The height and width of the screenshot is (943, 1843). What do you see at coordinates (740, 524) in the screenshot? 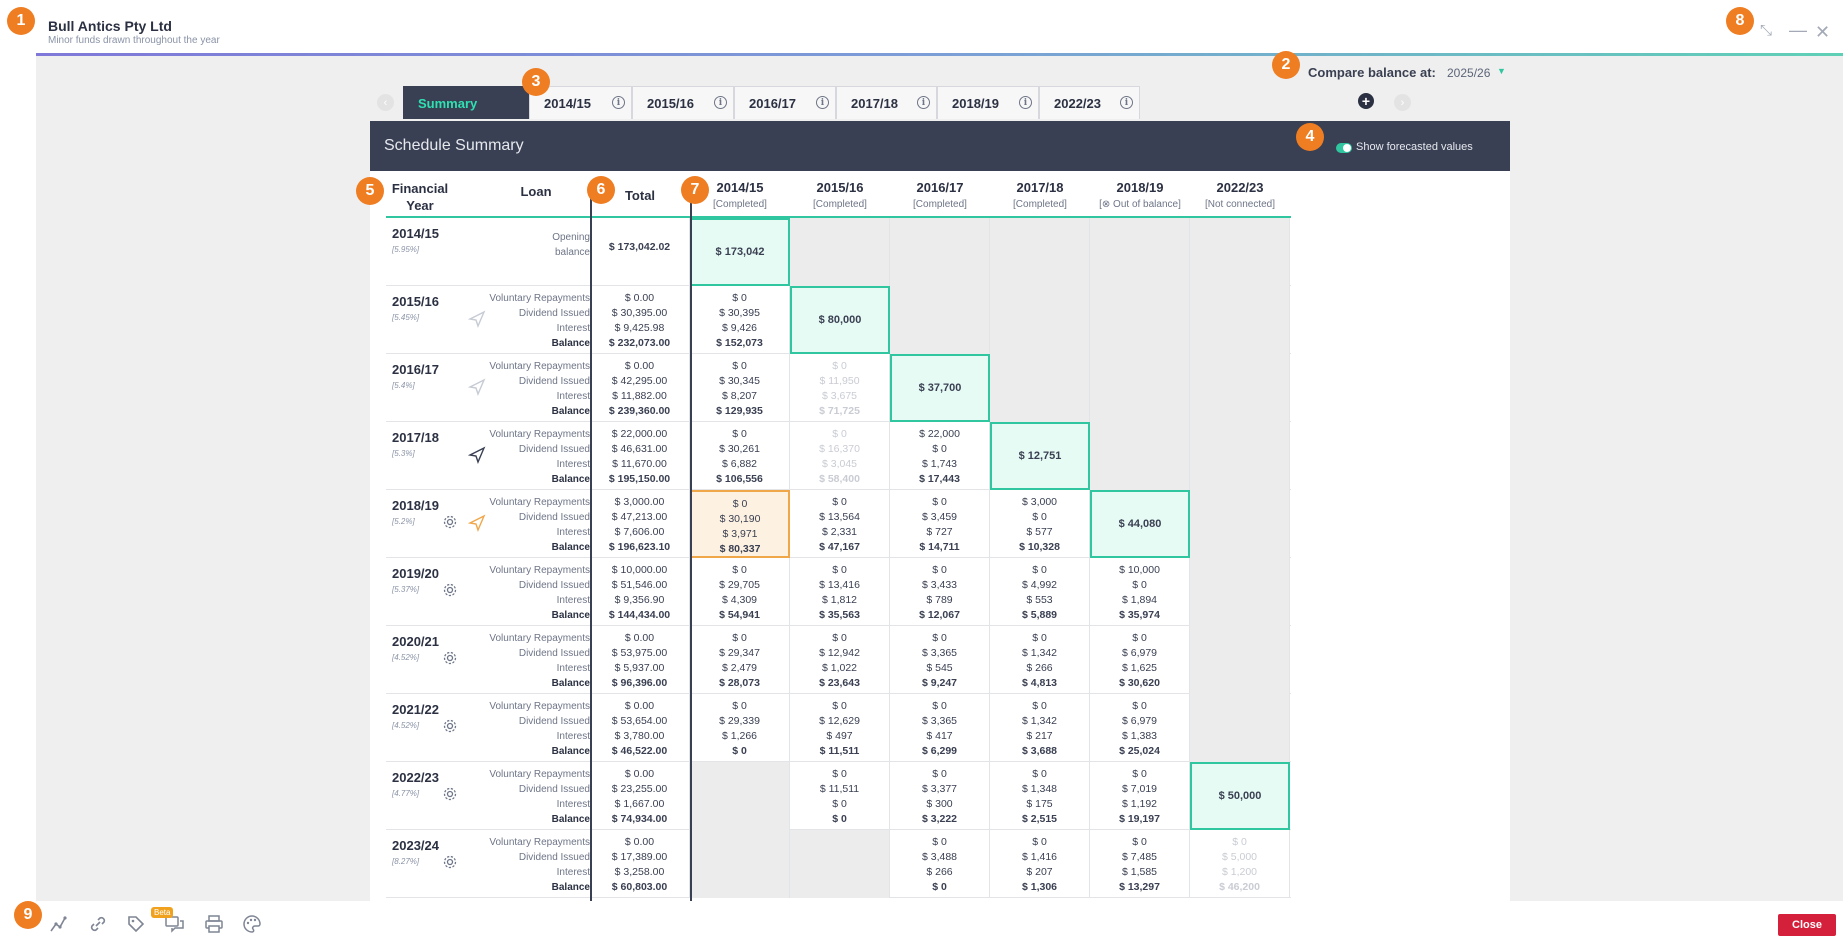
I see `schedule-cell: $ 0 $ 30,190 $ 3,971 $ 80,337` at bounding box center [740, 524].